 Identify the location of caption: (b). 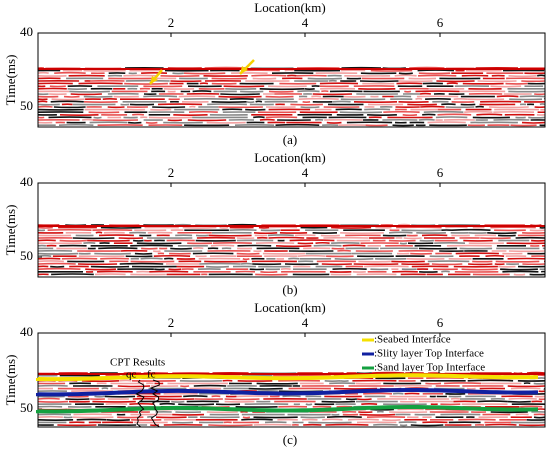
(289, 289).